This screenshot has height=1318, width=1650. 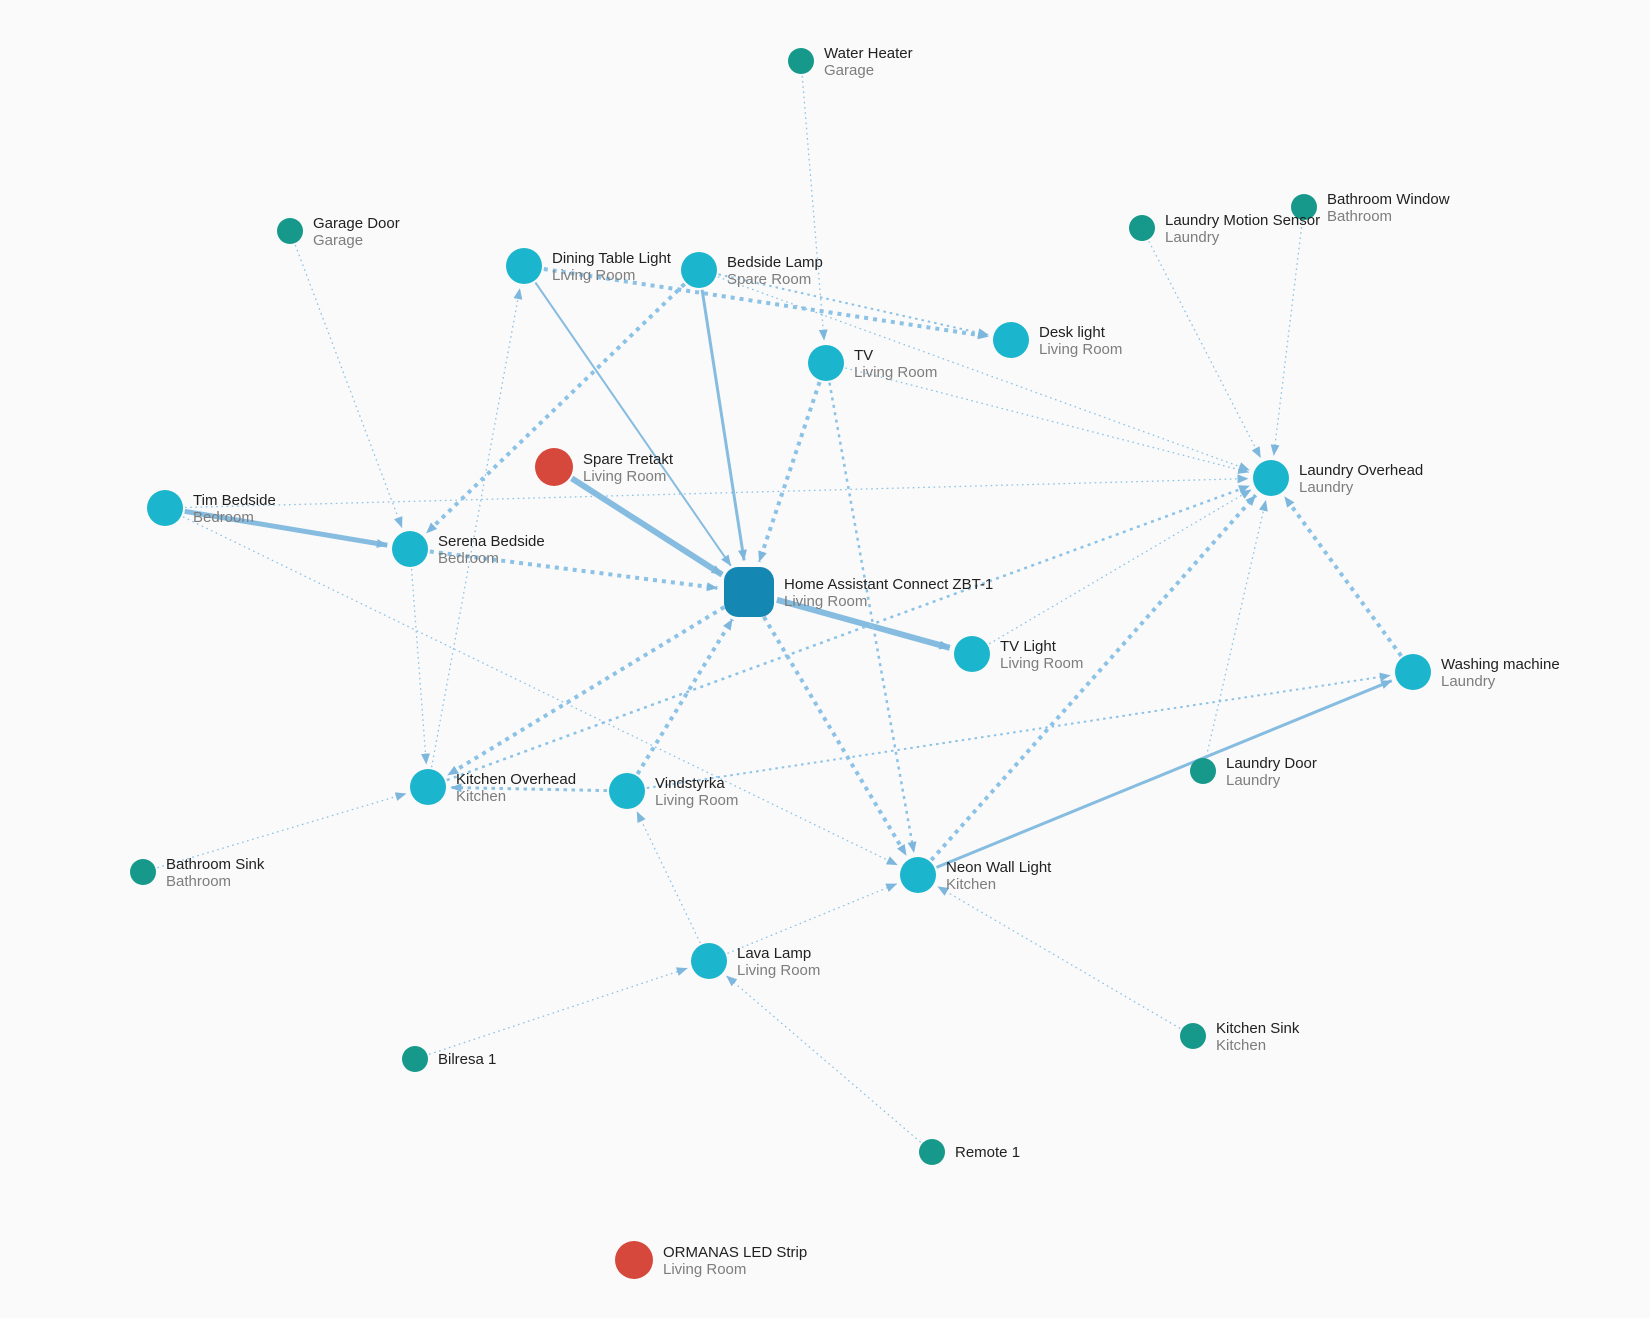 I want to click on node-room-label: Bedroom, so click(x=468, y=558).